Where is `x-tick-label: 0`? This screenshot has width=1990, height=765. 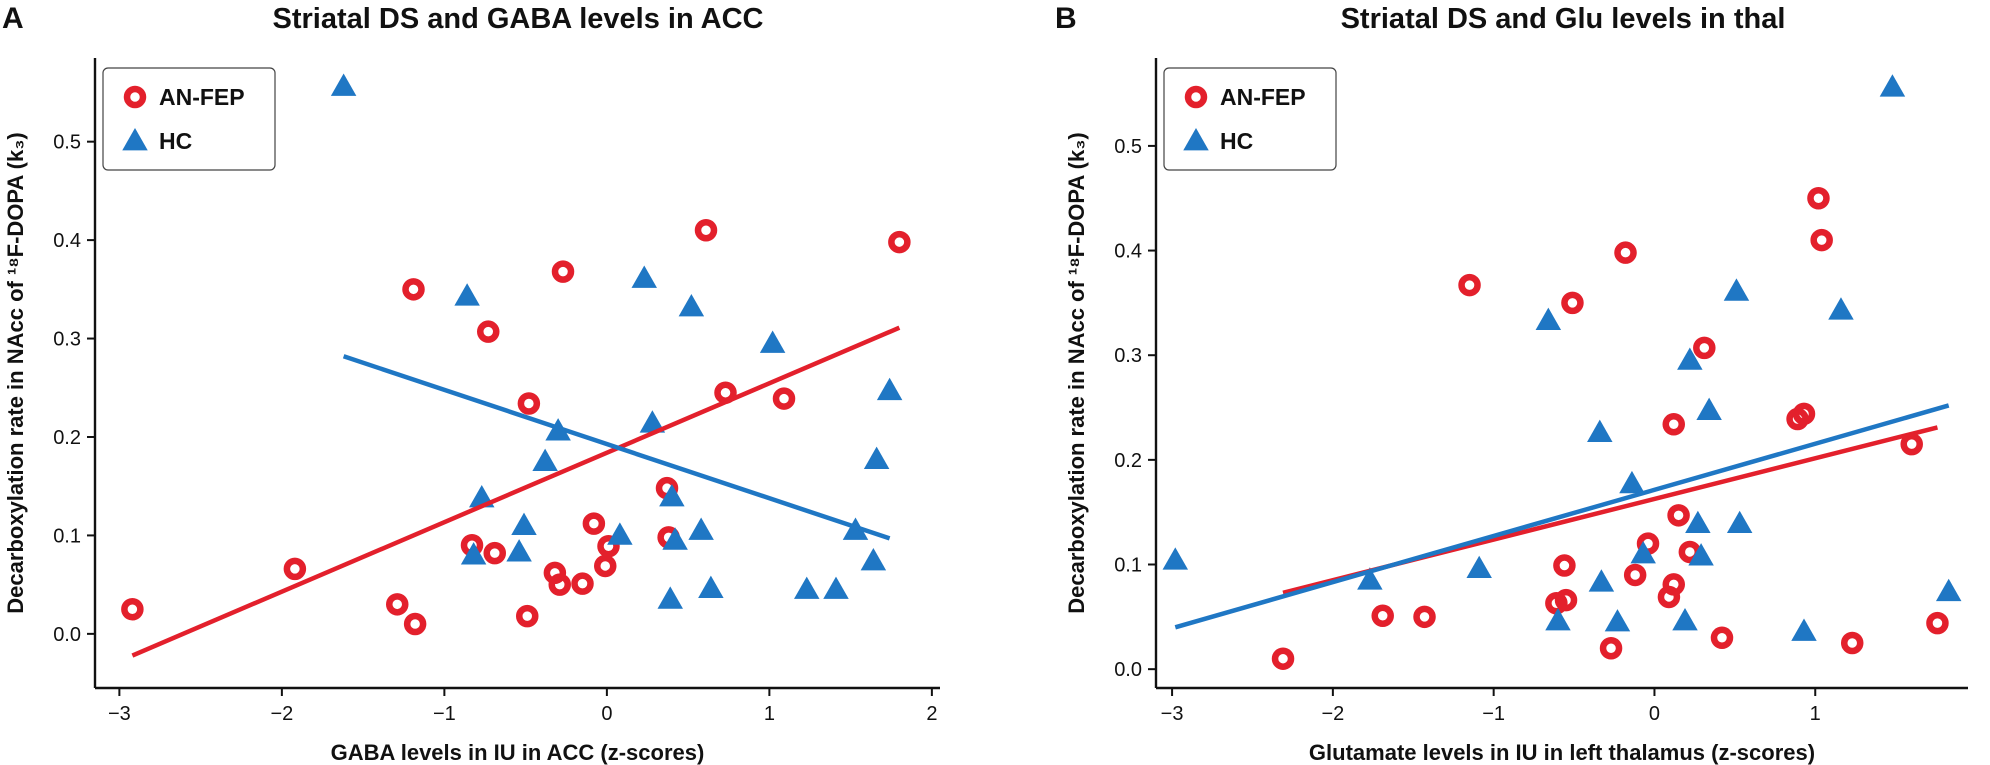 x-tick-label: 0 is located at coordinates (1654, 714).